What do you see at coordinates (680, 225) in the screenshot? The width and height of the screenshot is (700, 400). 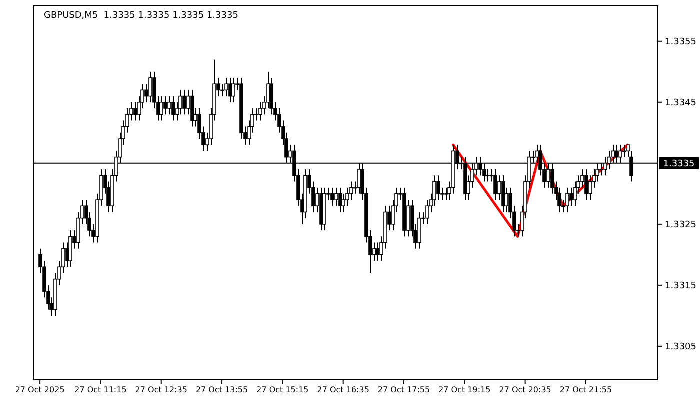 I see `y-tick-label: 1.3325` at bounding box center [680, 225].